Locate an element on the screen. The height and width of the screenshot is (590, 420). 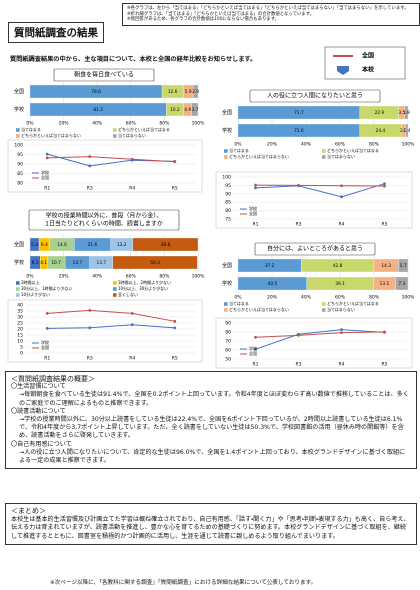
y-tick-label: 60 is located at coordinates (228, 351).